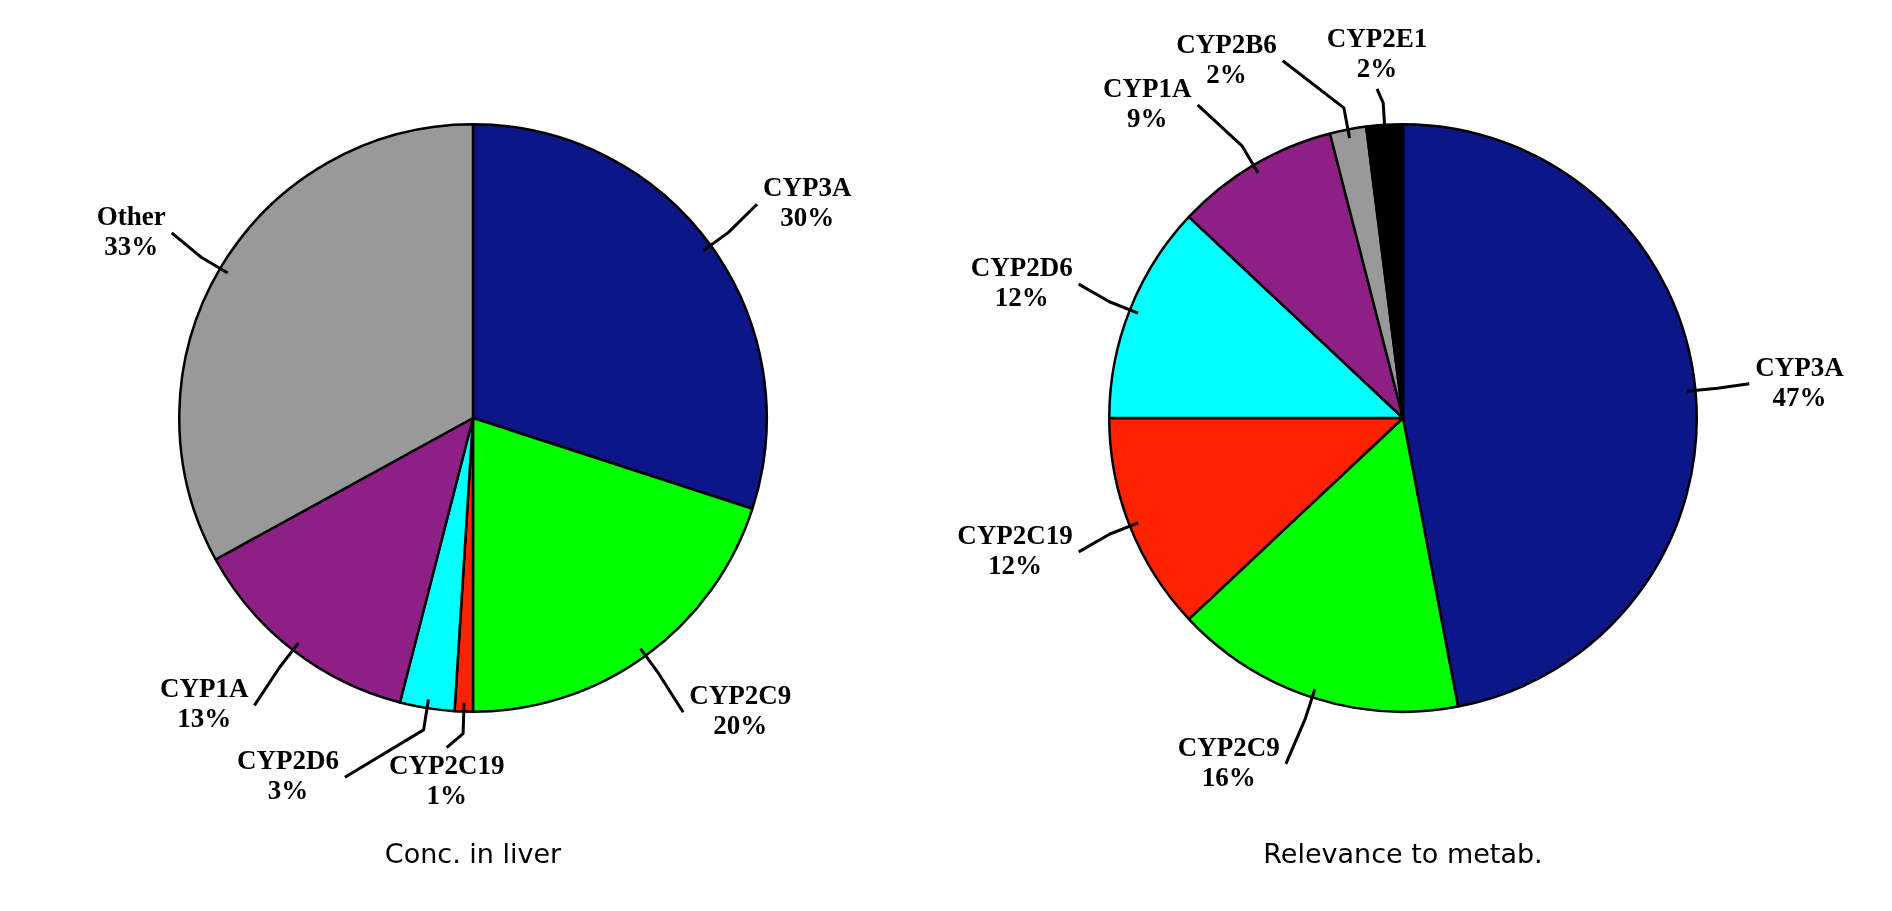  I want to click on data-label: 47%, so click(1799, 396).